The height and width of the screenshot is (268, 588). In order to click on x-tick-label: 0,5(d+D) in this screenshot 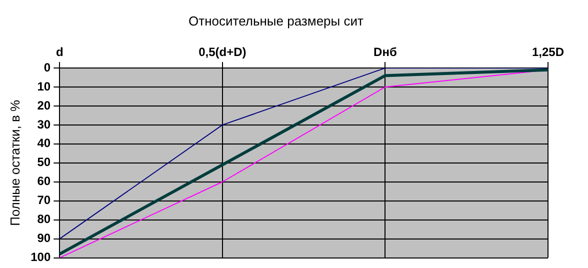, I will do `click(222, 52)`.